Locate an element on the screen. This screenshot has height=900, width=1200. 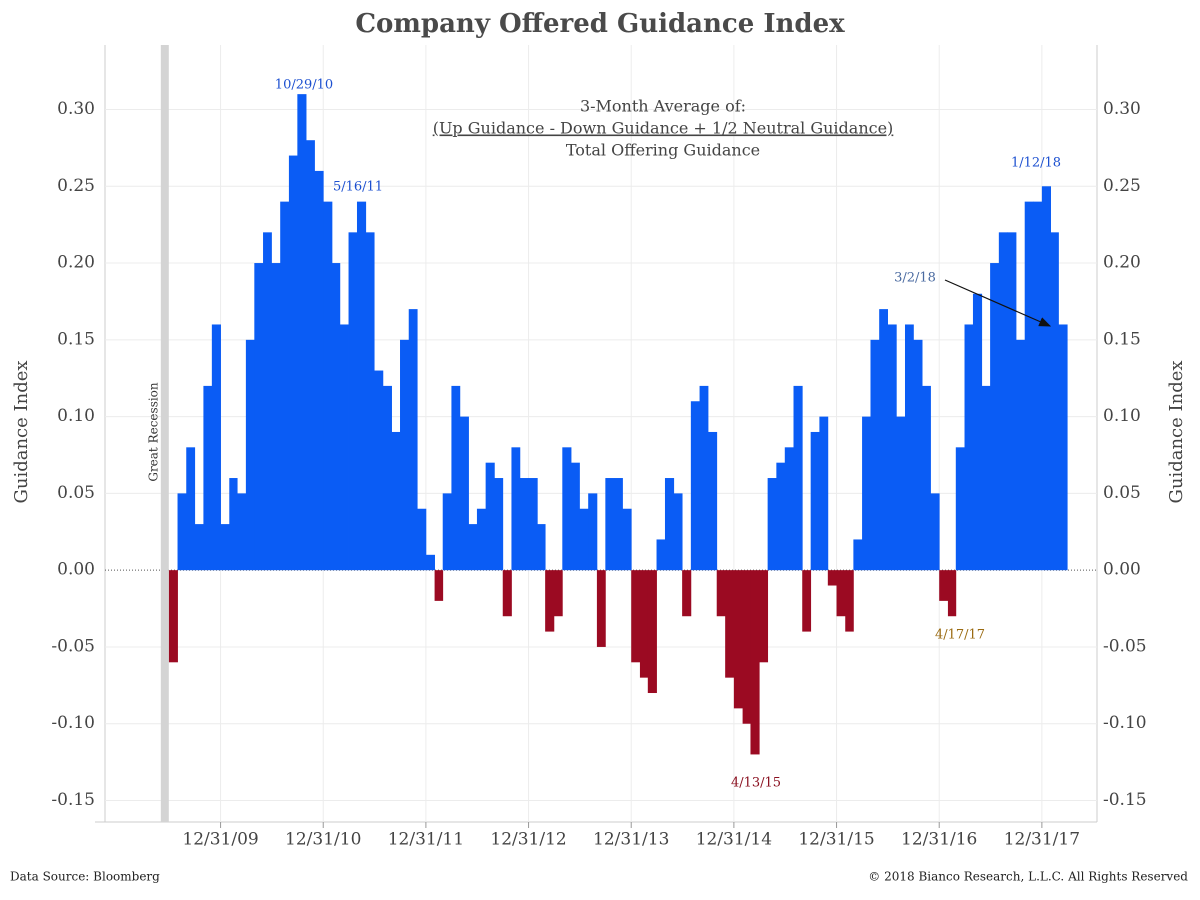
y2-tick-label: -0.10 is located at coordinates (1125, 723).